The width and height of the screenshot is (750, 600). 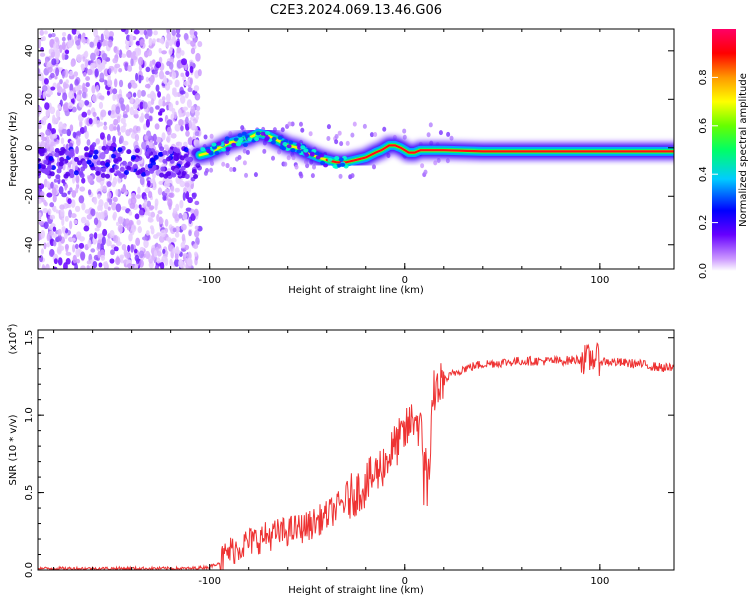 What do you see at coordinates (29, 493) in the screenshot?
I see `snr-y-tick-label: 0.5` at bounding box center [29, 493].